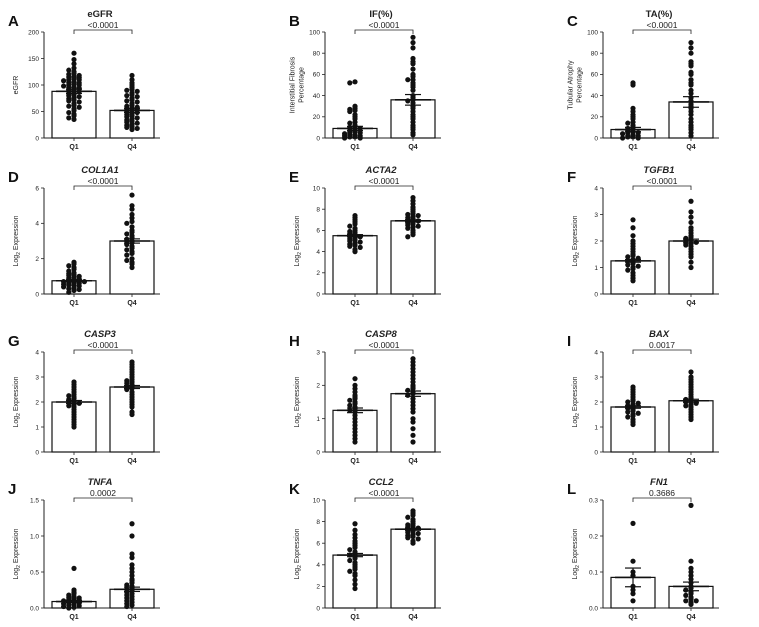 Image resolution: width=759 pixels, height=627 pixels. What do you see at coordinates (37, 138) in the screenshot?
I see `y-tick-label: 0` at bounding box center [37, 138].